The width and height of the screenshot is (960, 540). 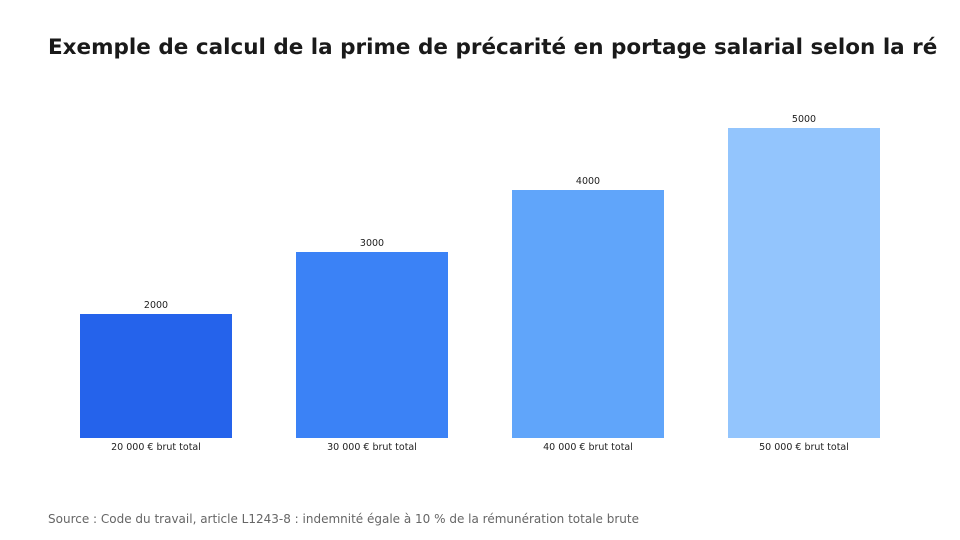 What do you see at coordinates (804, 119) in the screenshot?
I see `bar-value-label-4: 5000` at bounding box center [804, 119].